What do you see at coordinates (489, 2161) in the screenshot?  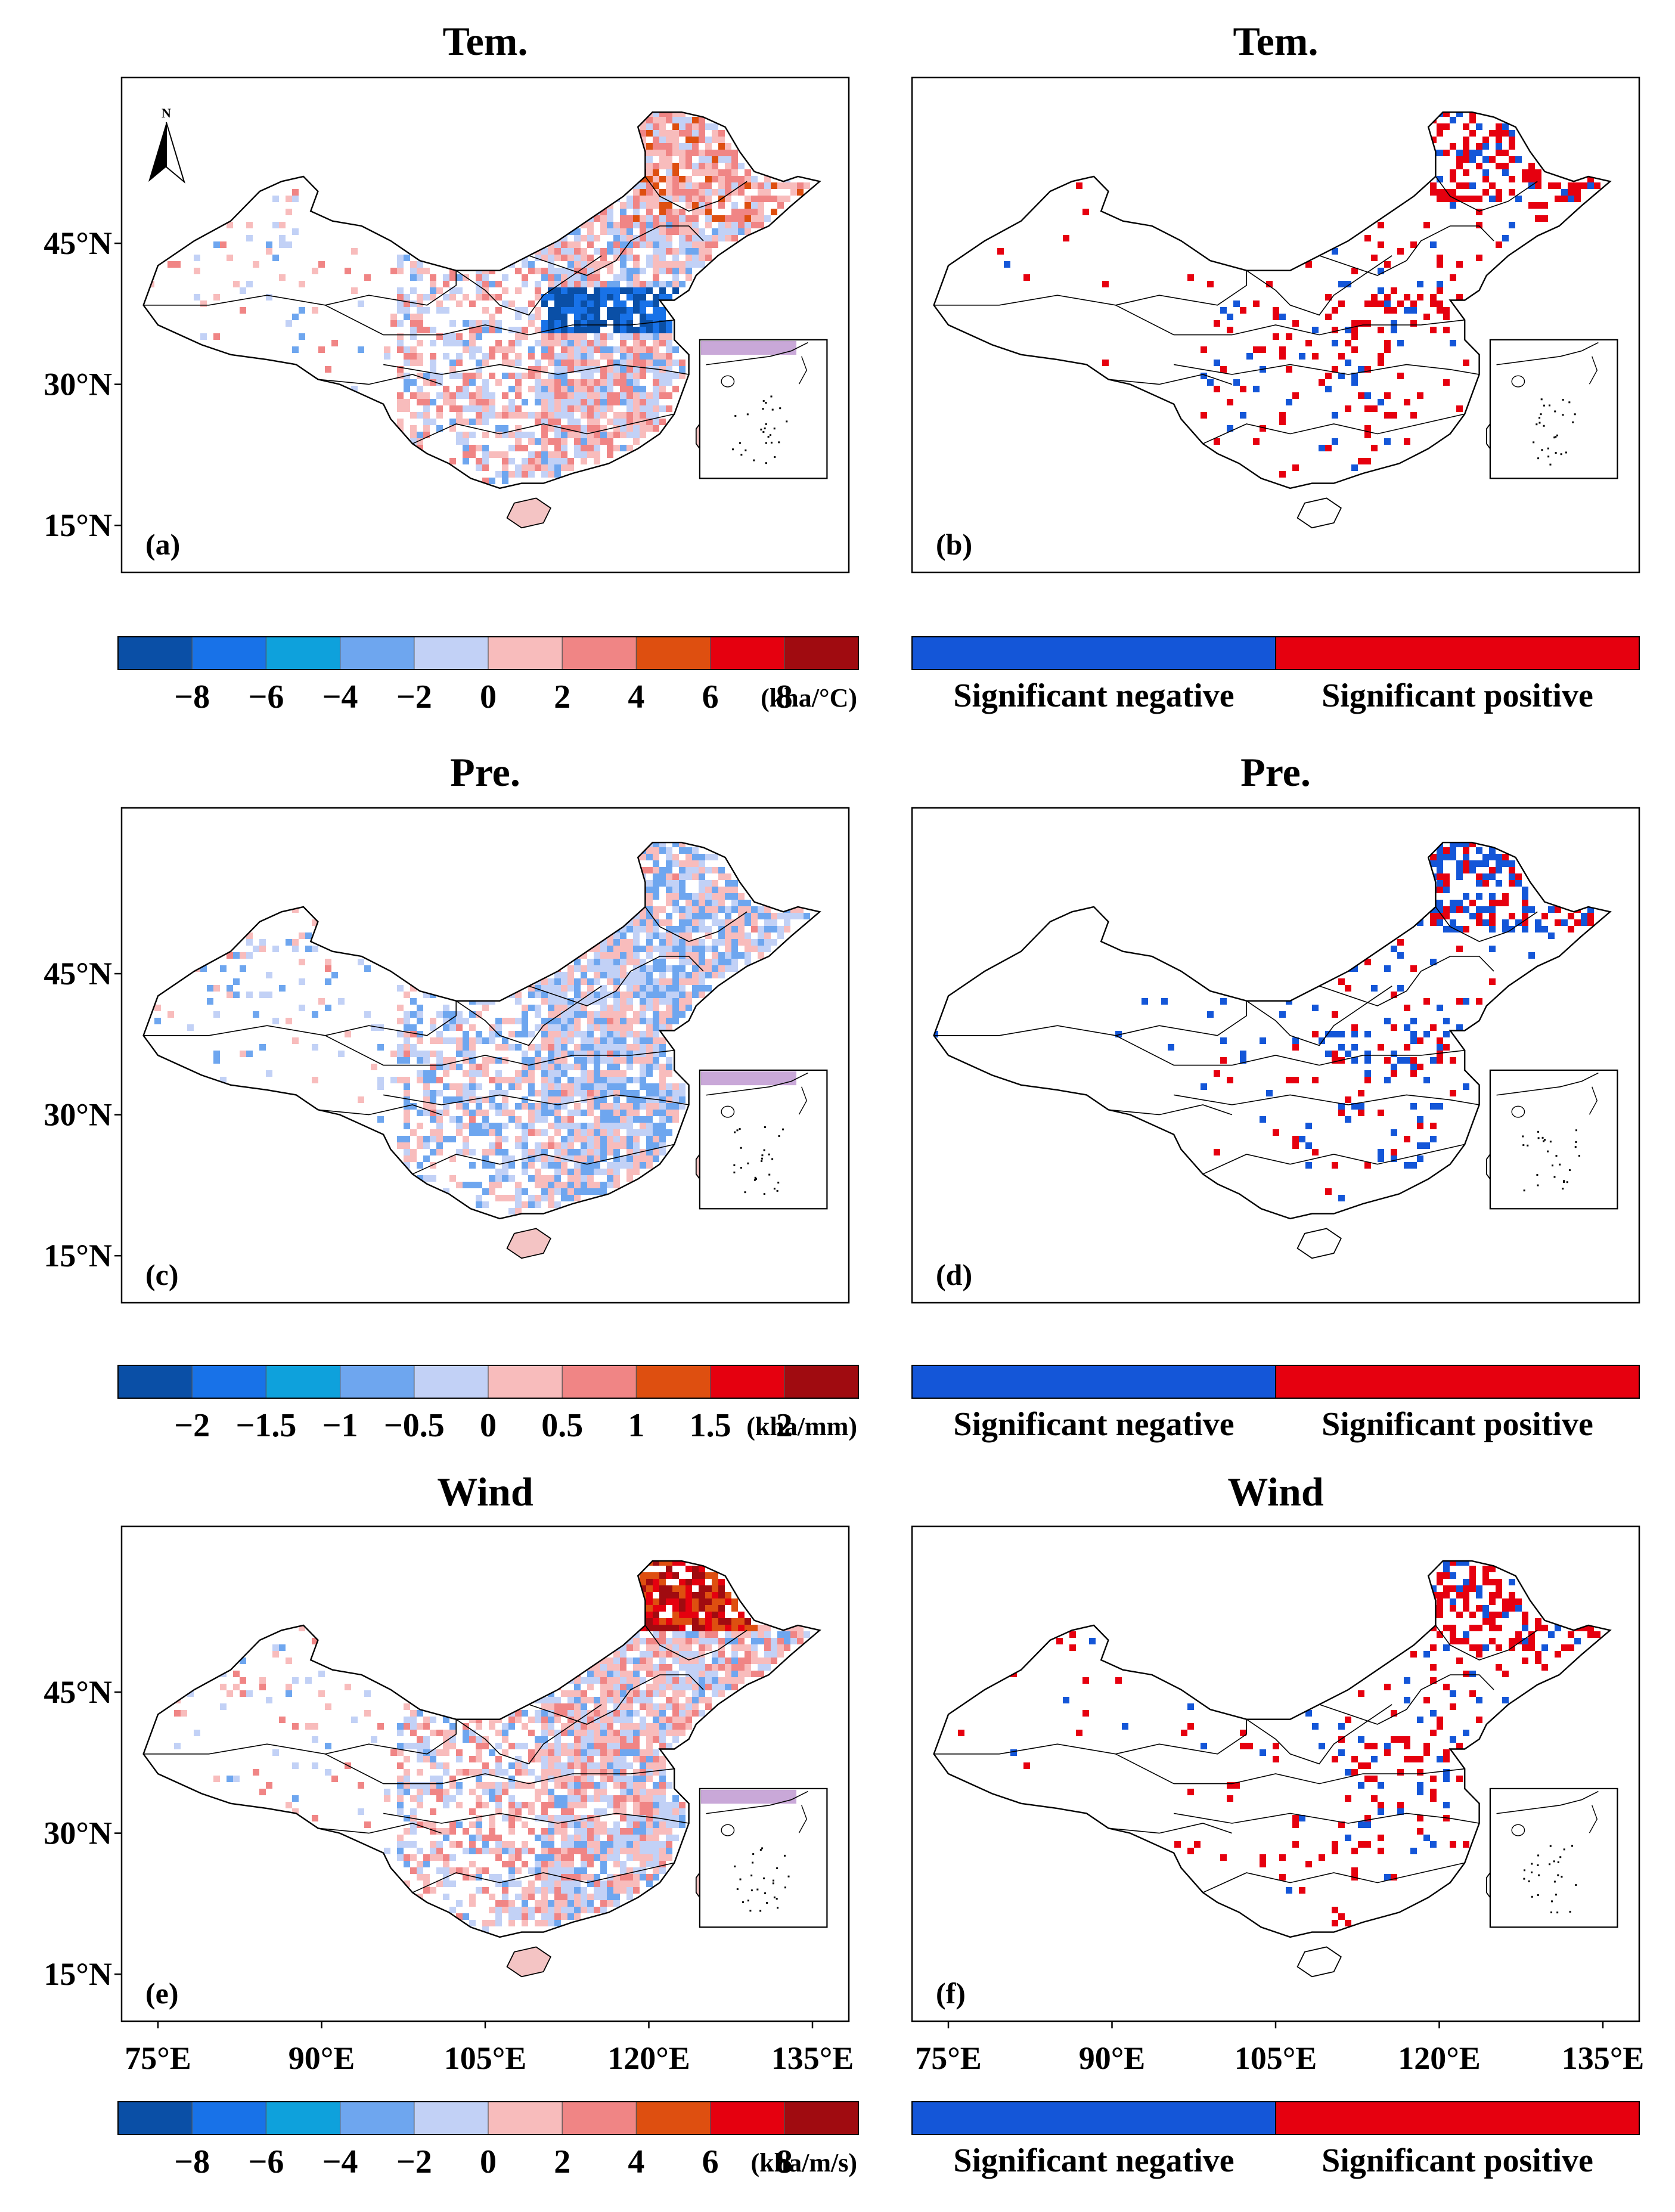 I see `legend-tick-e-4: 0` at bounding box center [489, 2161].